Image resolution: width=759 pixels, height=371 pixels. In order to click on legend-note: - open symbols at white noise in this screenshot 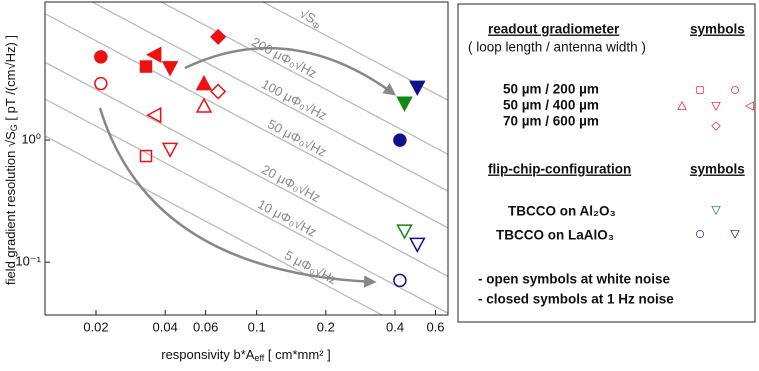, I will do `click(574, 279)`.